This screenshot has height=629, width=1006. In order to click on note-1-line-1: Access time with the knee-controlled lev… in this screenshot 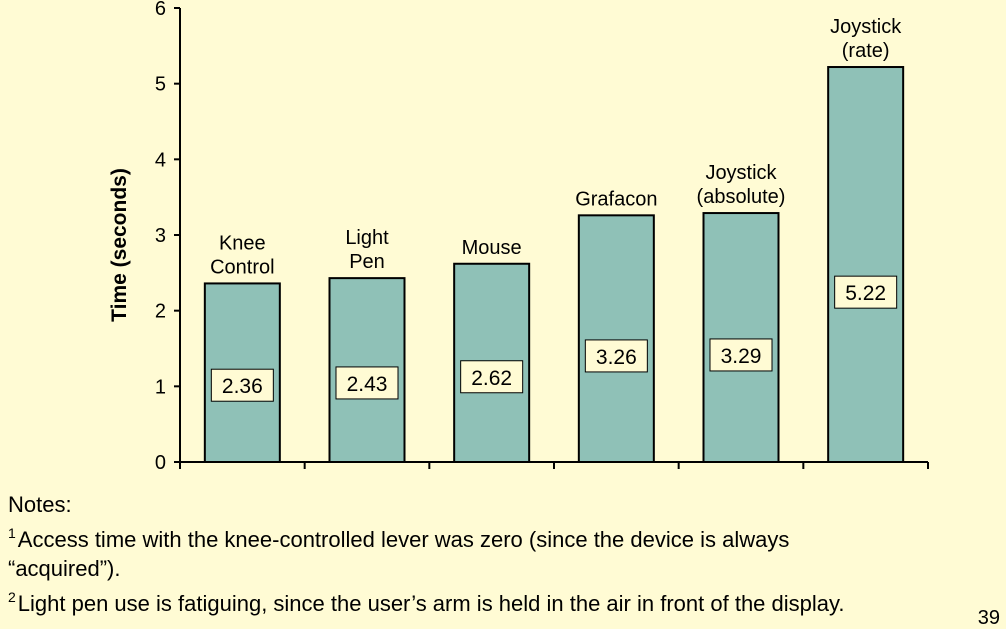, I will do `click(403, 539)`.